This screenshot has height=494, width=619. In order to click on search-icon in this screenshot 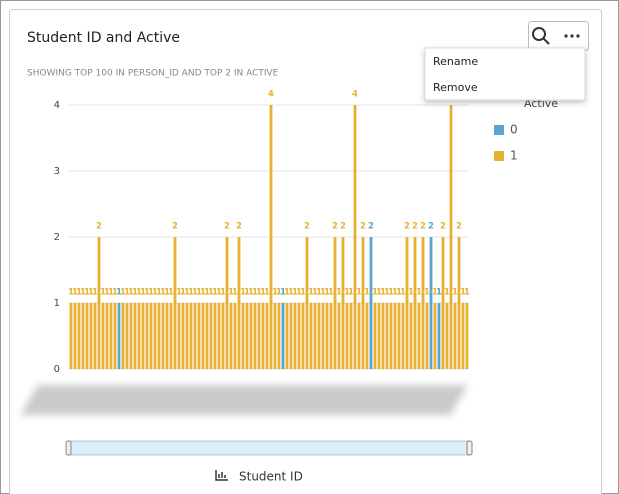, I will do `click(546, 41)`.